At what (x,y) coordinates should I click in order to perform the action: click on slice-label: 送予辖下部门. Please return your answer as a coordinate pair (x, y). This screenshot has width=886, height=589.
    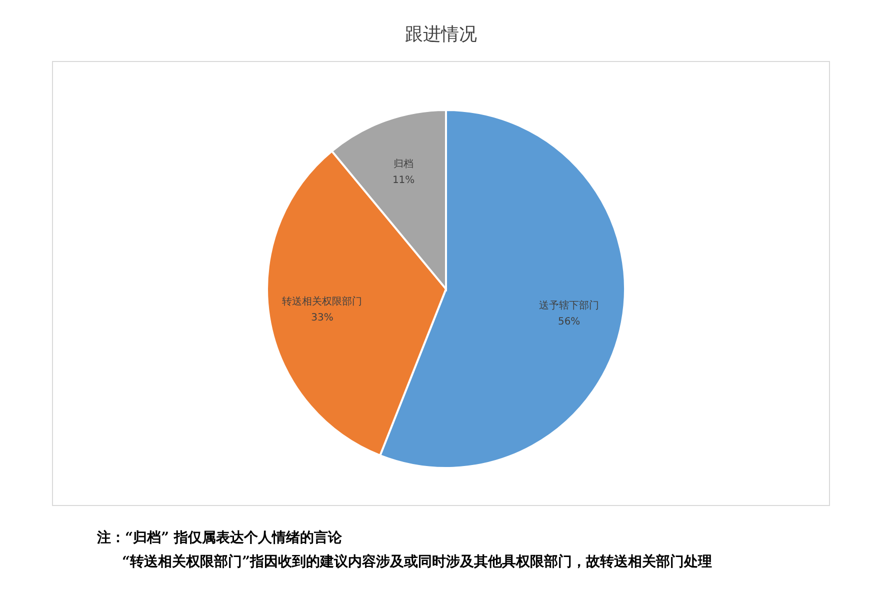
    Looking at the image, I should click on (569, 305).